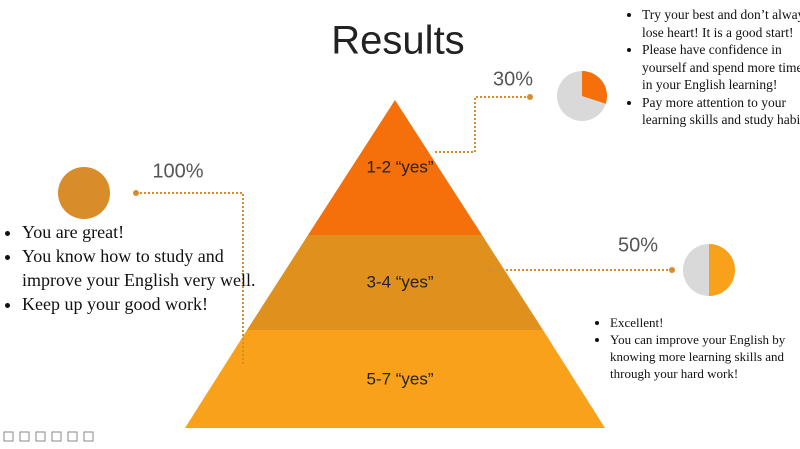 The image size is (800, 449). What do you see at coordinates (705, 322) in the screenshot?
I see `advice-item: Excellent!` at bounding box center [705, 322].